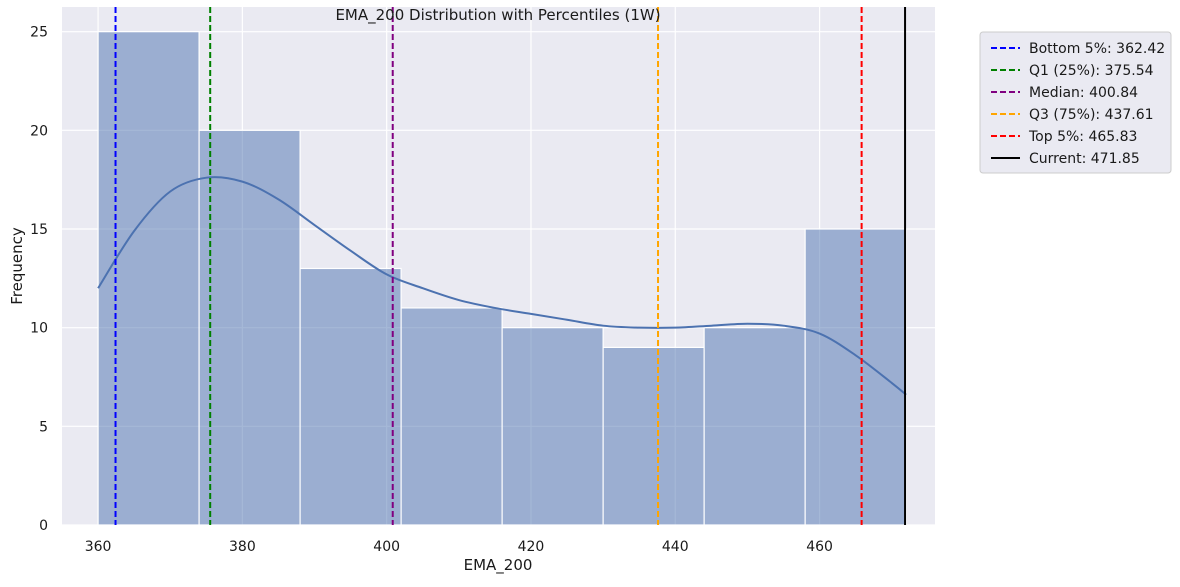 The width and height of the screenshot is (1180, 587). Describe the element at coordinates (39, 329) in the screenshot. I see `y-tick-label: 10` at that location.